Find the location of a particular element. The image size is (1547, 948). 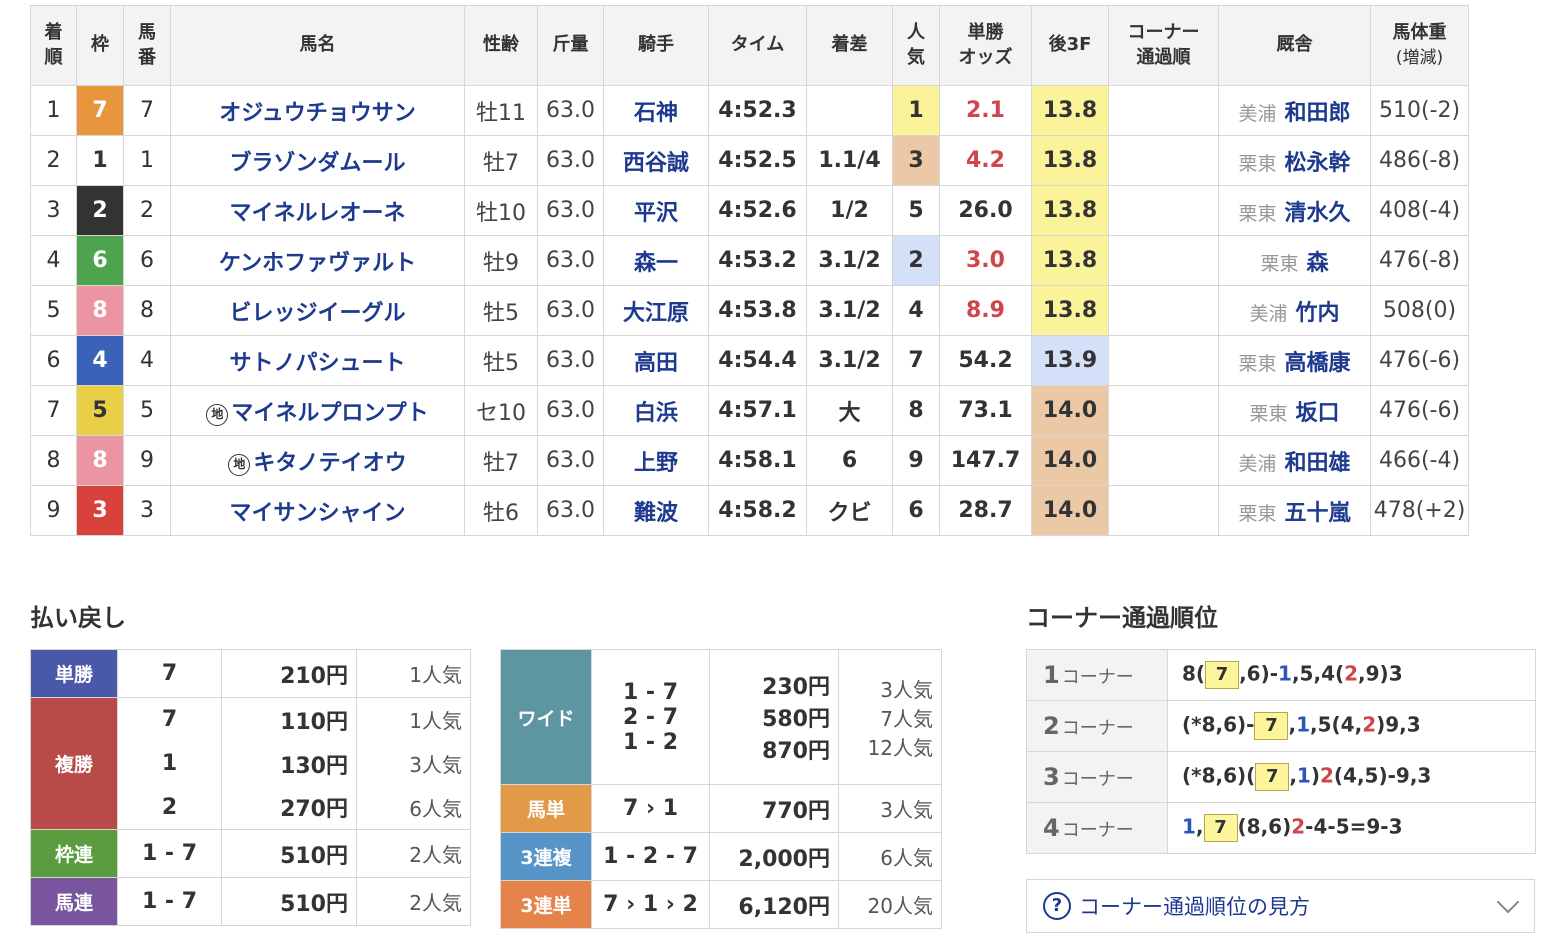

horse-name-cell: オジュウチョウサン is located at coordinates (317, 110).